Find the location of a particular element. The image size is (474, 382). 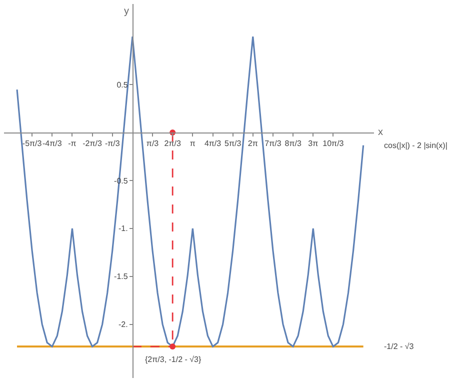

y-axis-title: y is located at coordinates (126, 11).